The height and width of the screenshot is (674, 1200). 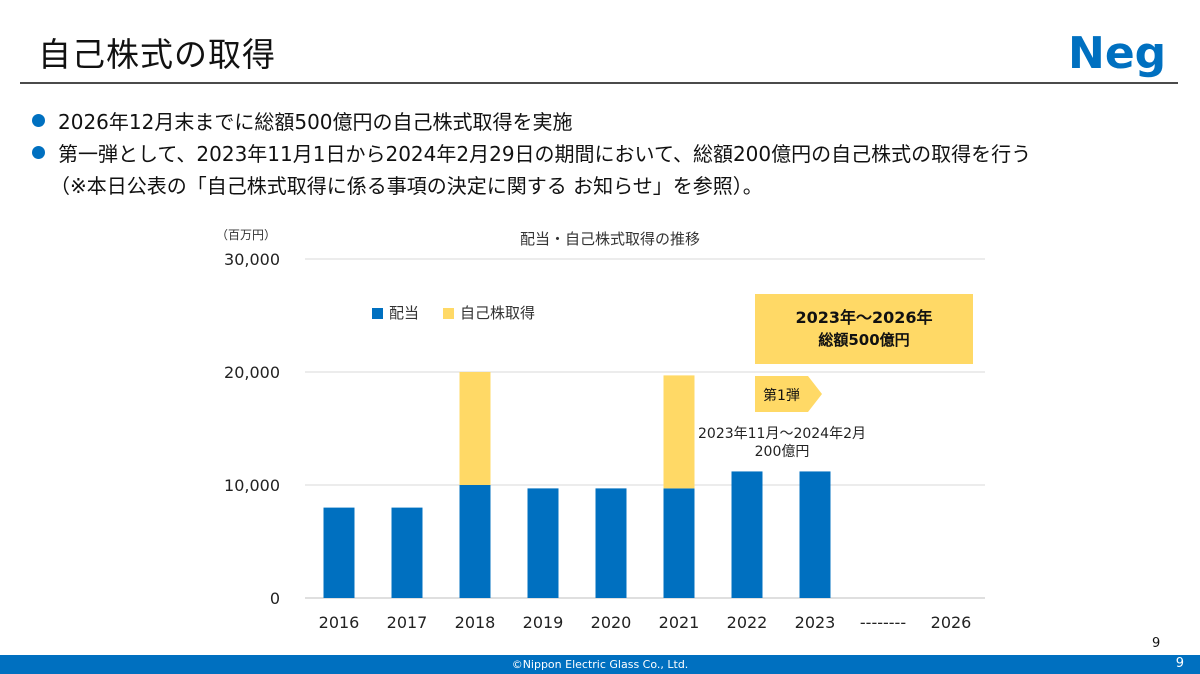 I want to click on bar-dividend-2016, so click(x=339, y=552).